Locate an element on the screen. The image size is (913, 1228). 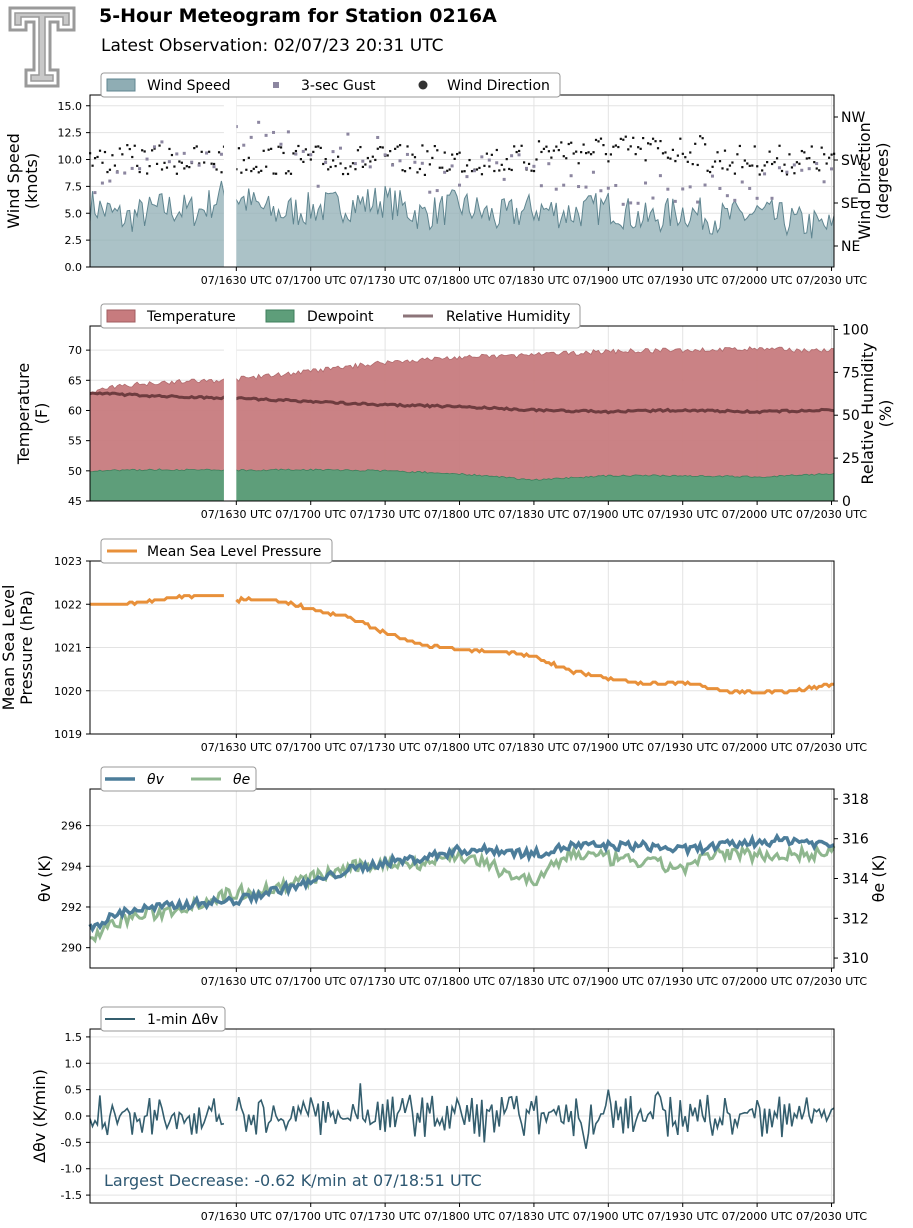
y-tick-label: 70 is located at coordinates (75, 350).